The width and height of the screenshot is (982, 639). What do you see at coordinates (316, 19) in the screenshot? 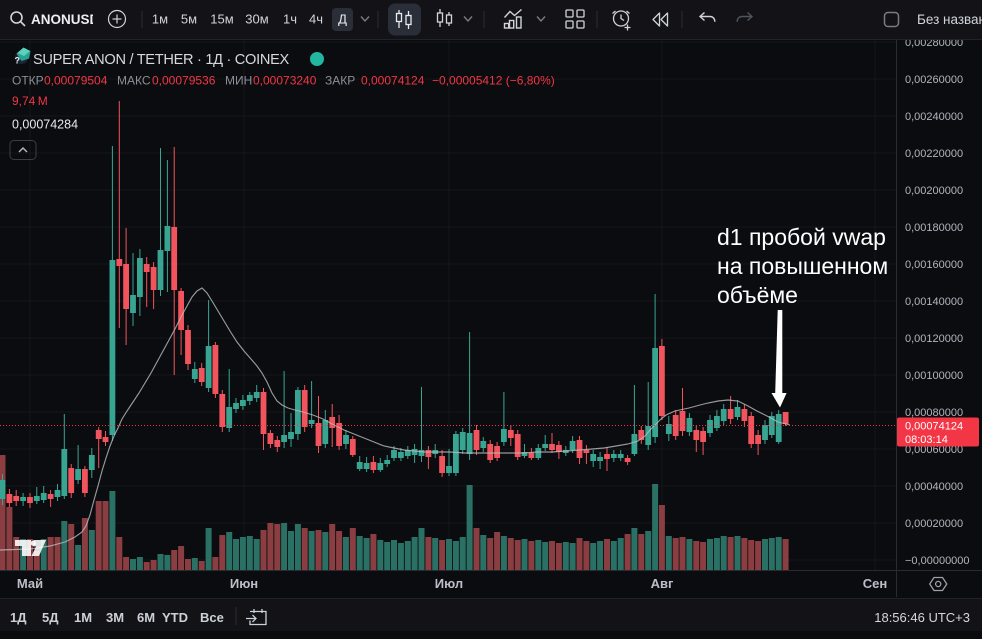
I see `svg-text: 4ч` at bounding box center [316, 19].